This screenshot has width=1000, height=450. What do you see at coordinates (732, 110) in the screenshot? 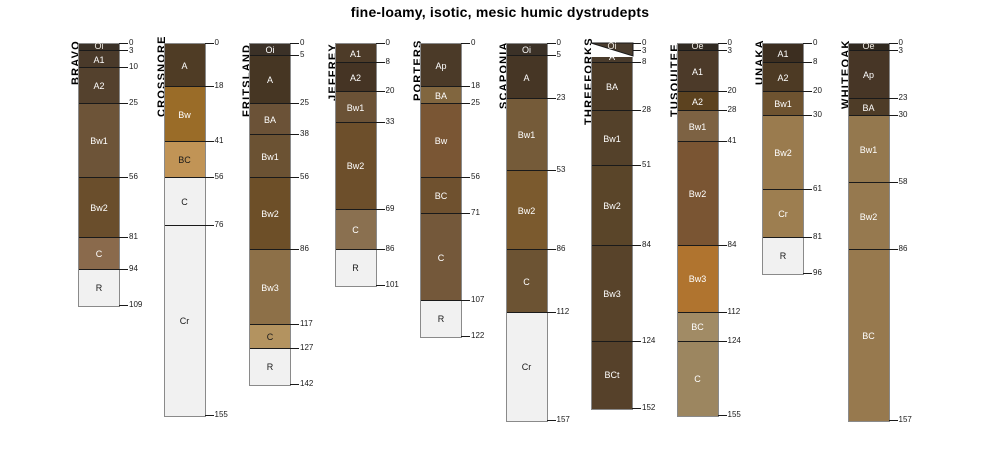
I see `depth-label: 28` at bounding box center [732, 110].